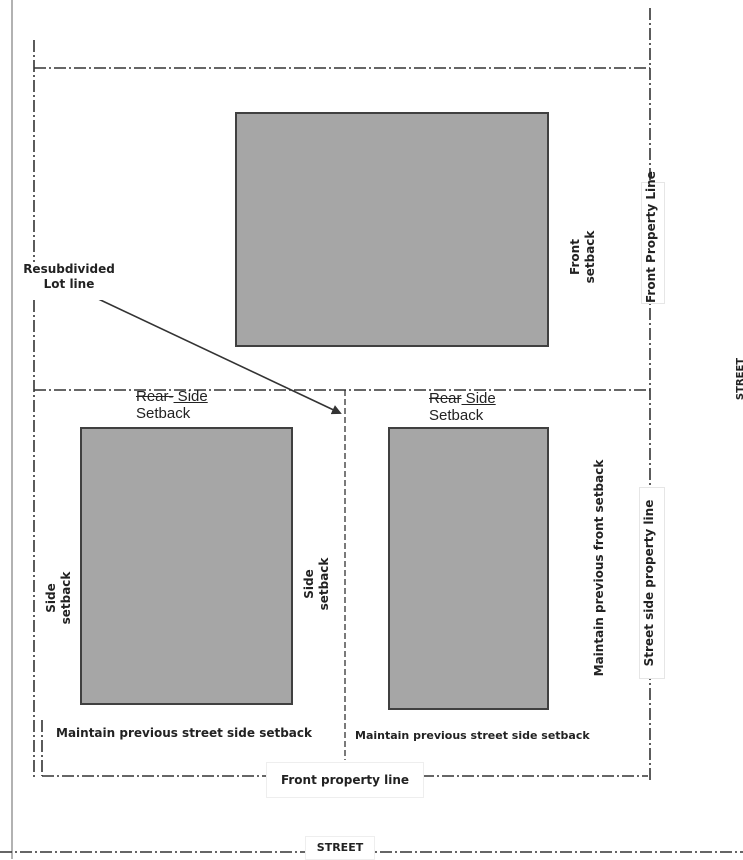 Image resolution: width=743 pixels, height=860 pixels. I want to click on front-property-line-bottom-label: Front property line, so click(345, 780).